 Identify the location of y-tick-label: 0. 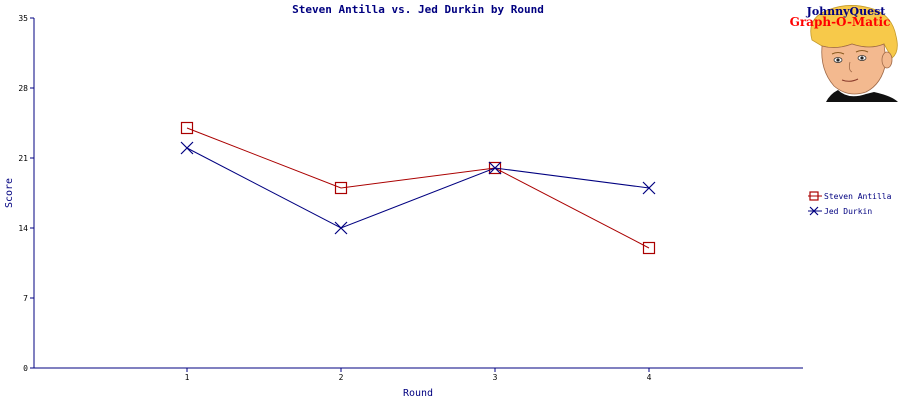
(25, 368).